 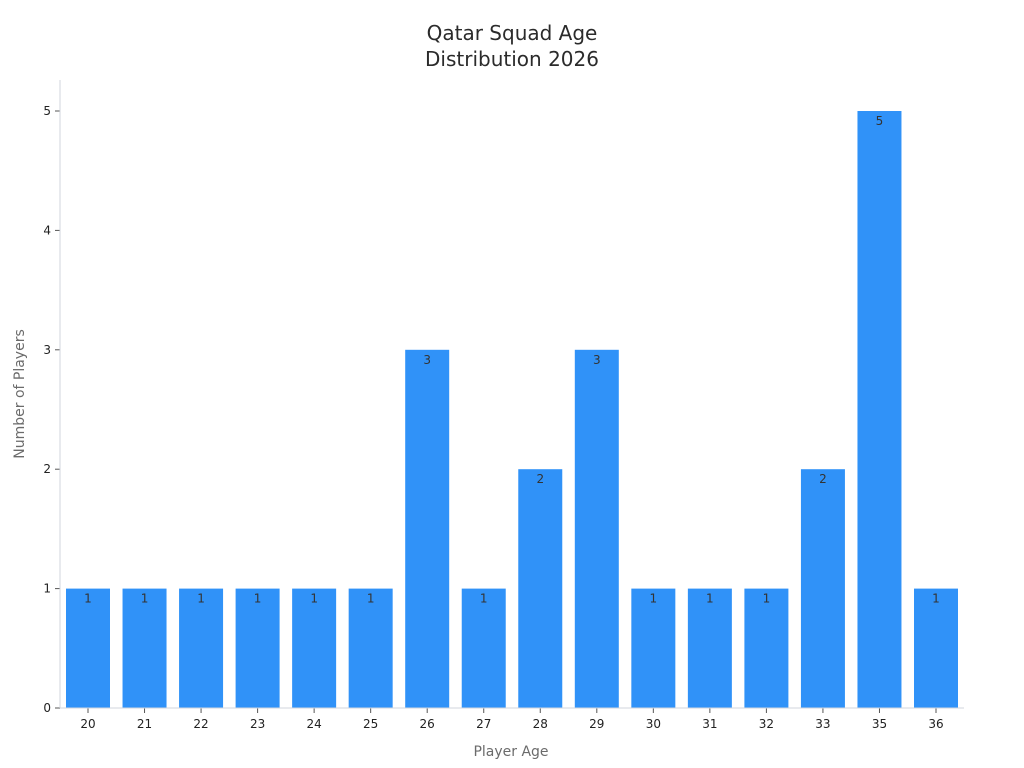 I want to click on y-tick-label: 4, so click(x=47, y=230).